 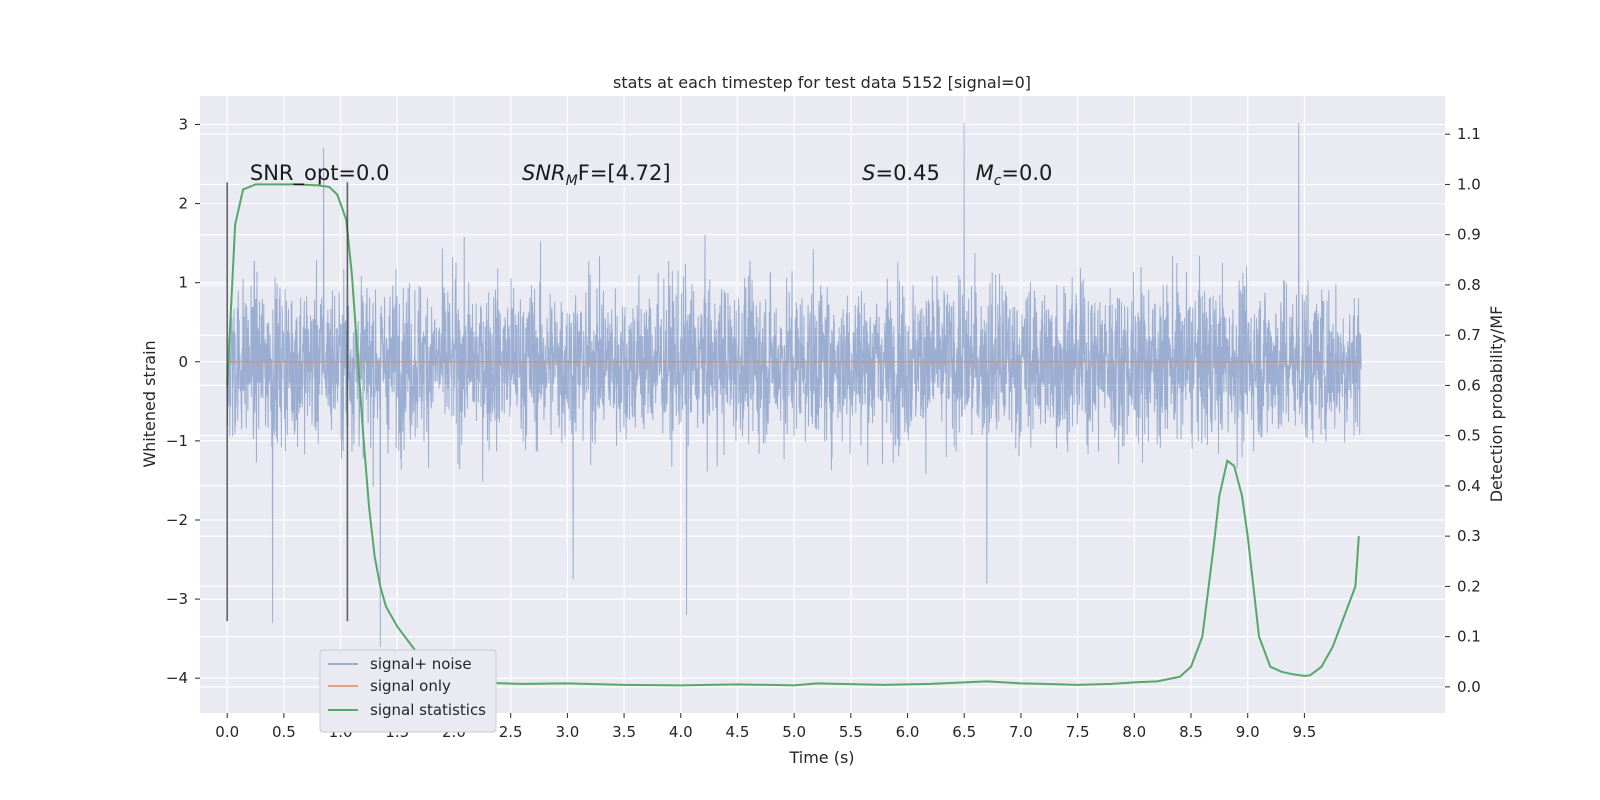 I want to click on legend-label-noise: signal+ noise, so click(x=421, y=664).